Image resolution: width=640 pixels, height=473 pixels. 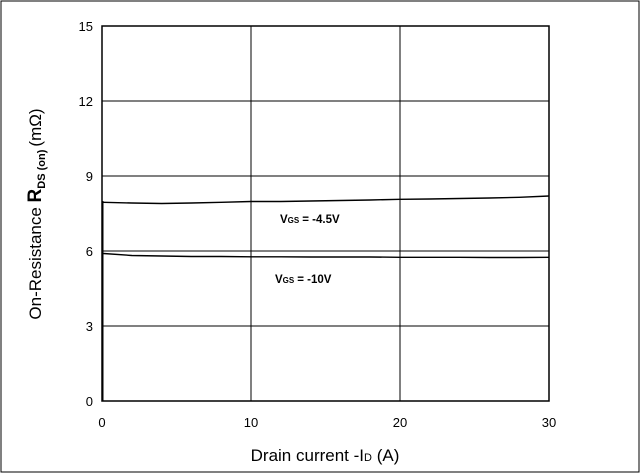 I want to click on x-axis-label-prefix: Drain current -I, so click(x=307, y=455).